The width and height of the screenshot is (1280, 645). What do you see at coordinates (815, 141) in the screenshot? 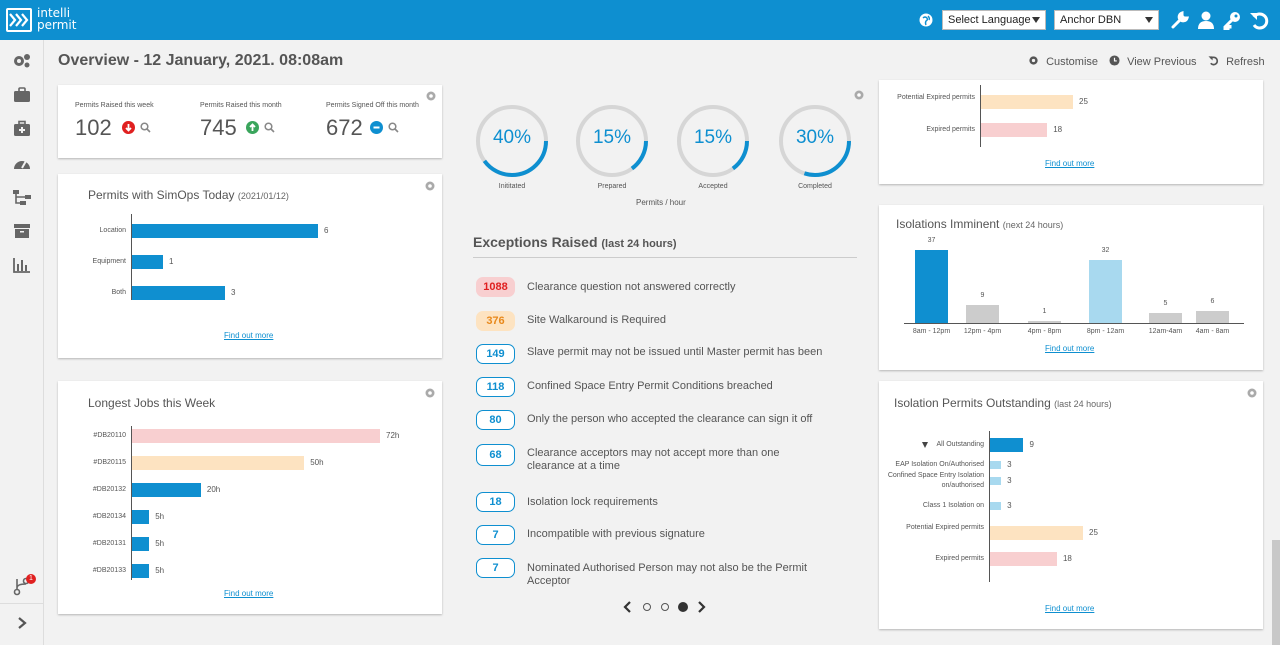
I see `gauge-arc` at bounding box center [815, 141].